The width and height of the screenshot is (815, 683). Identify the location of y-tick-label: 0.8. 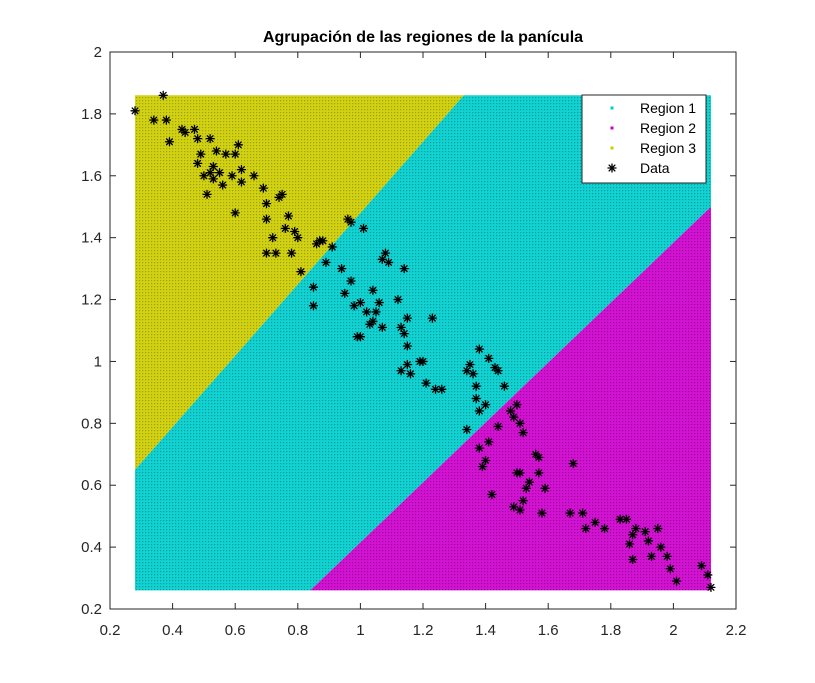
(91, 423).